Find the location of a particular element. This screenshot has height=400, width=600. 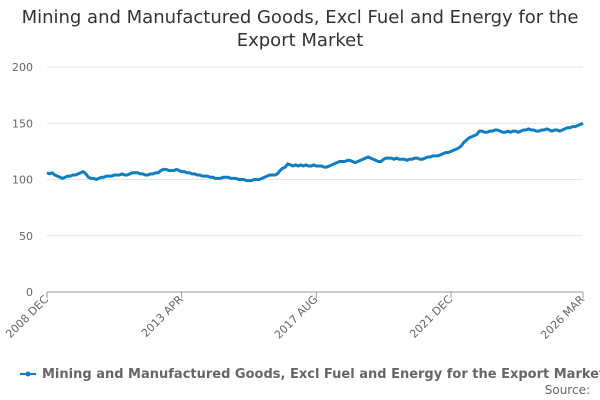

x-tick-label: 2021 DEC is located at coordinates (431, 317).